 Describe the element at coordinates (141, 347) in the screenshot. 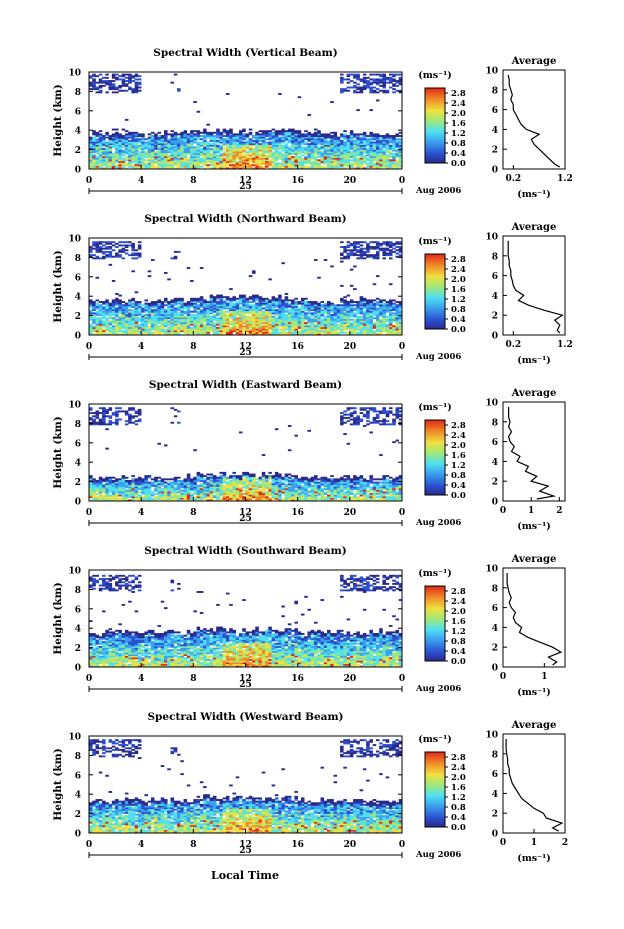

I see `x-tick-label: 4` at that location.